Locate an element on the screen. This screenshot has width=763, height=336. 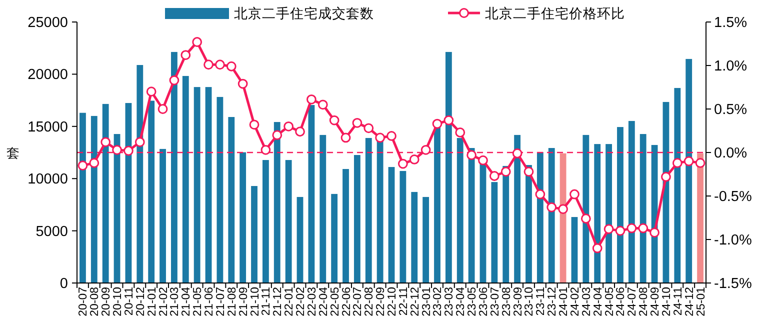
x-tick-label: 21-06 is located at coordinates (210, 301).